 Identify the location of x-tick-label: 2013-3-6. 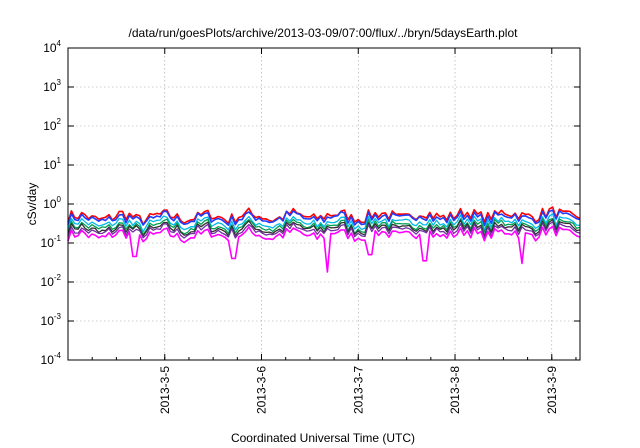
(262, 390).